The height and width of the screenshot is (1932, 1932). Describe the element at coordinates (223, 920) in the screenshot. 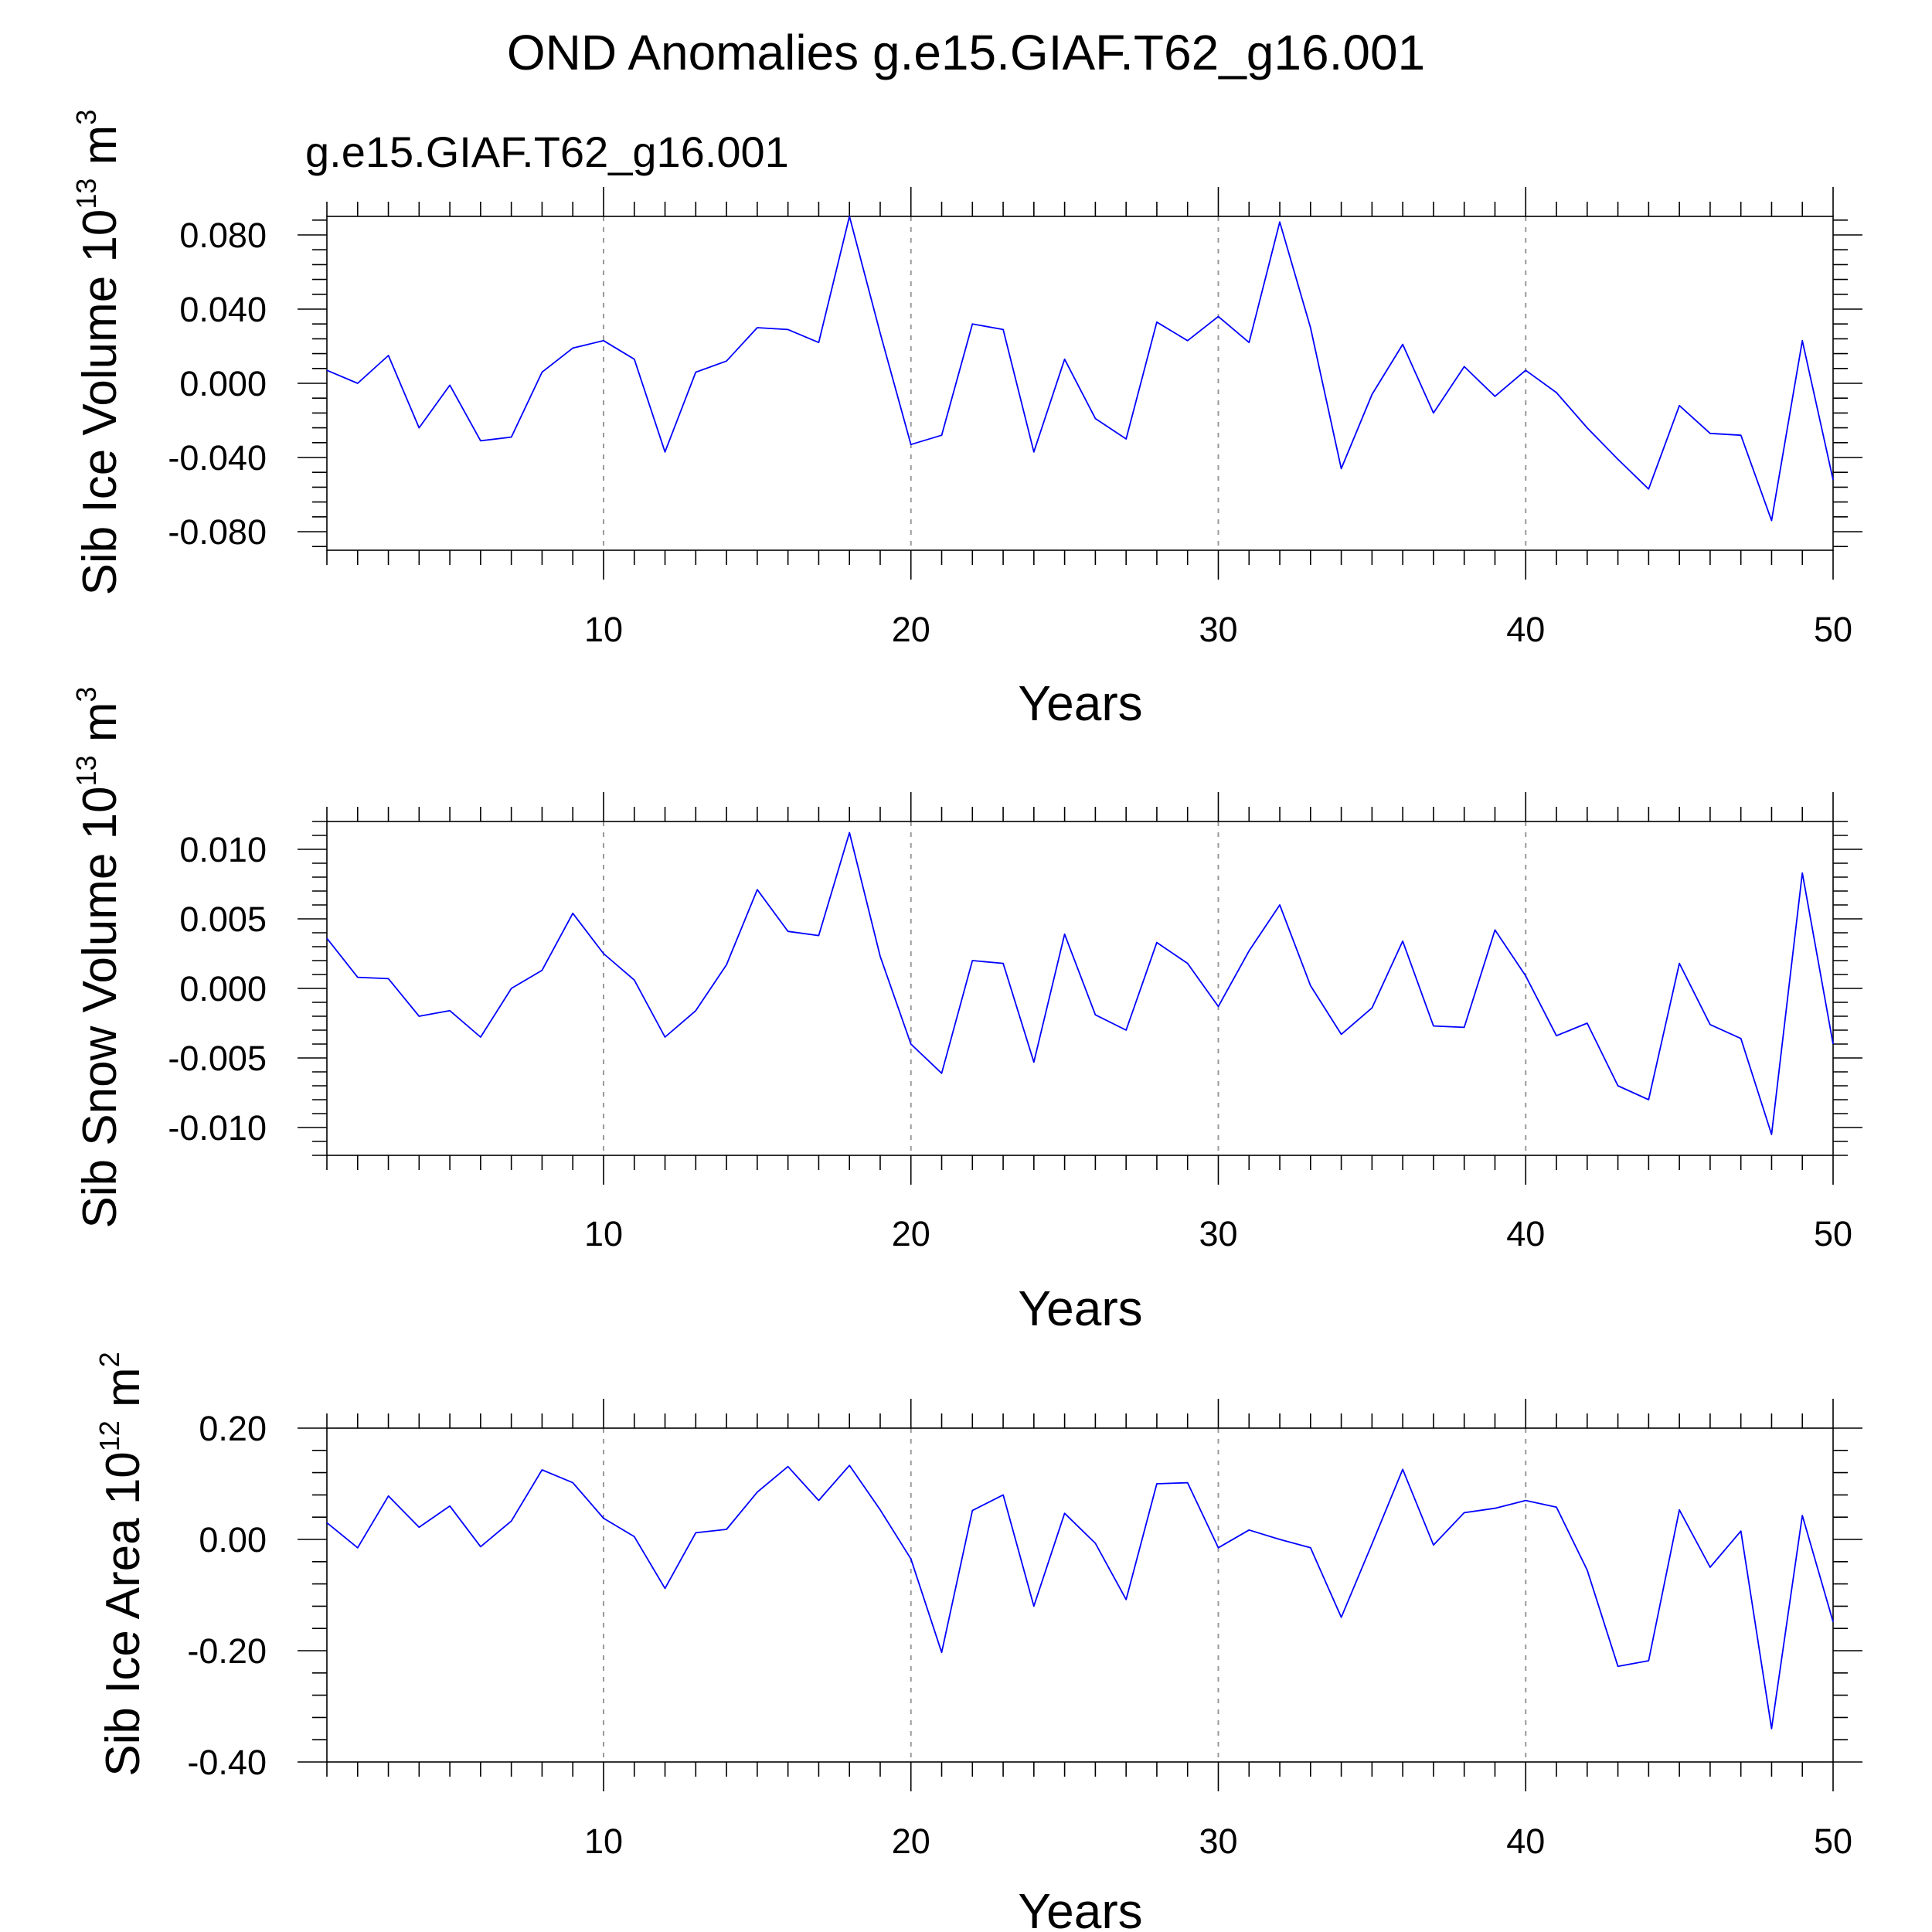

I see `y-tick-label: 0.005` at that location.